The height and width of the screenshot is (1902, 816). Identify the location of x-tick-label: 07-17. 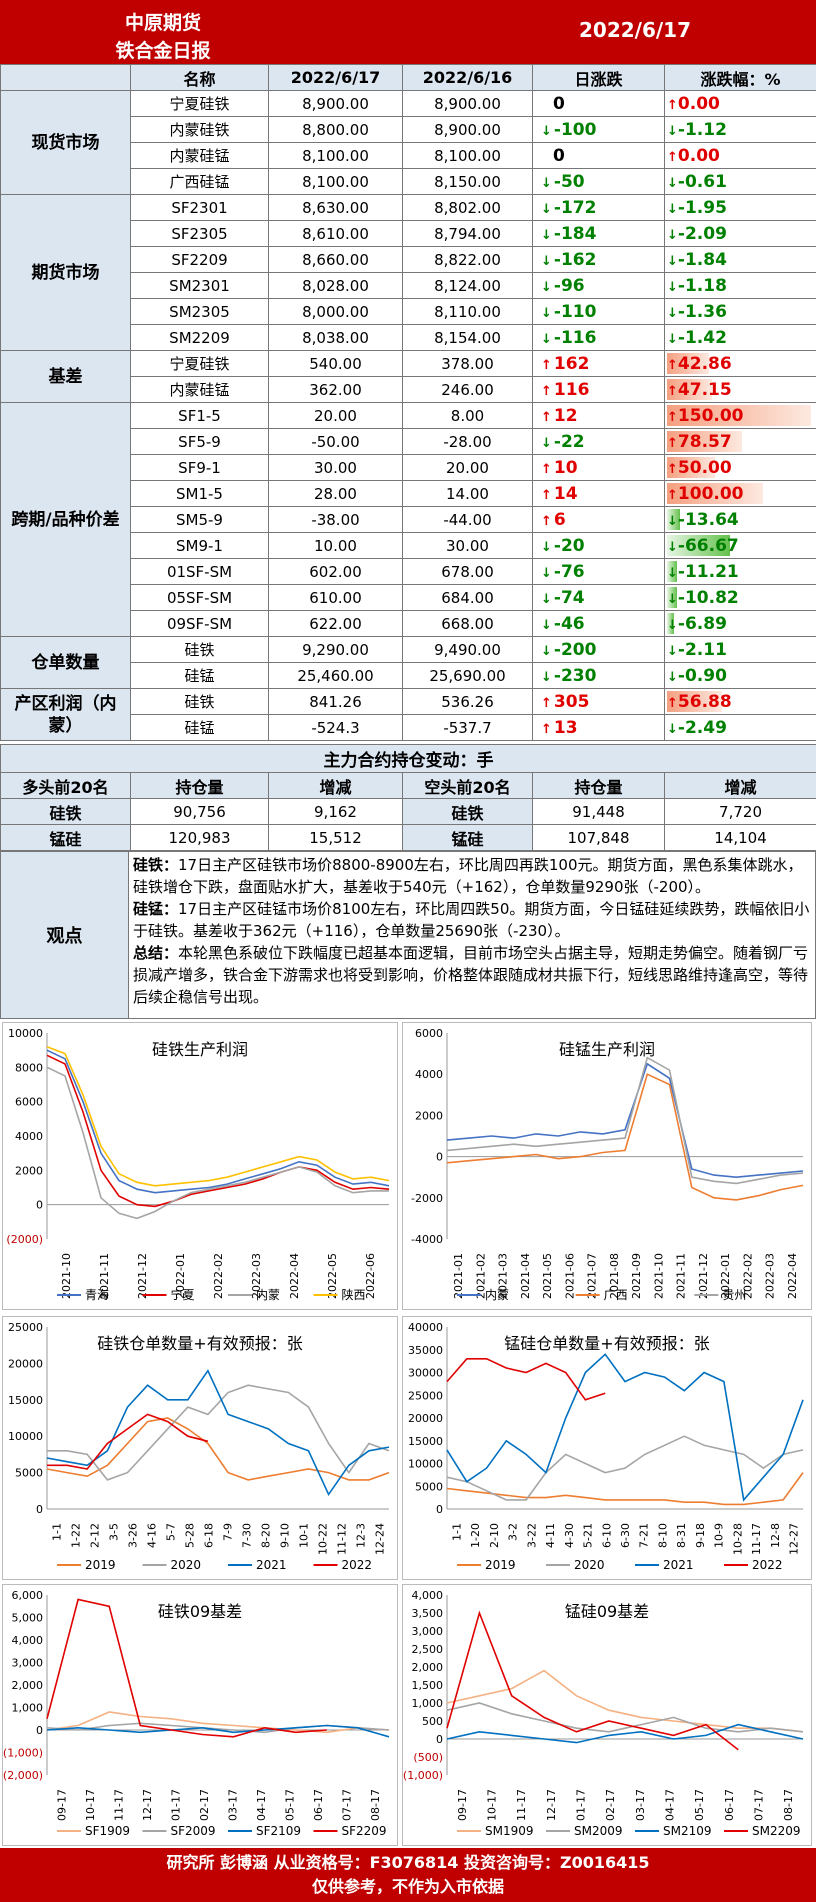
(759, 1805).